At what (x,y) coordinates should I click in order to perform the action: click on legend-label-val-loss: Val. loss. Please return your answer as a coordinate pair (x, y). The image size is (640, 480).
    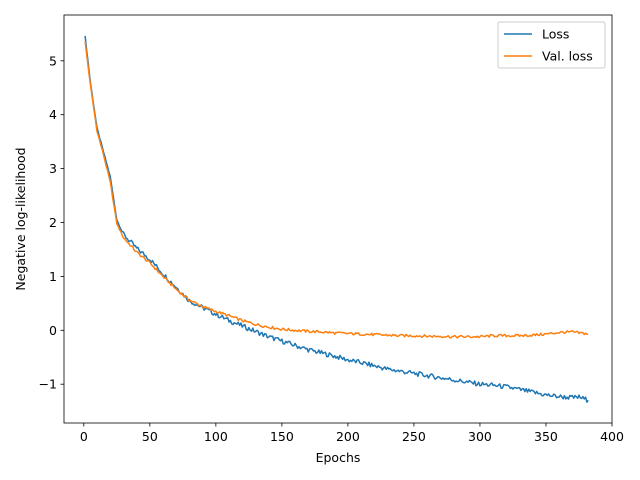
    Looking at the image, I should click on (567, 56).